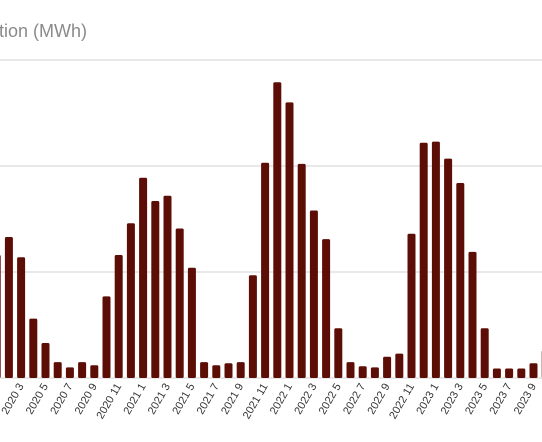 The width and height of the screenshot is (542, 442). Describe the element at coordinates (330, 399) in the screenshot. I see `x-tick-label: 2022 5` at that location.